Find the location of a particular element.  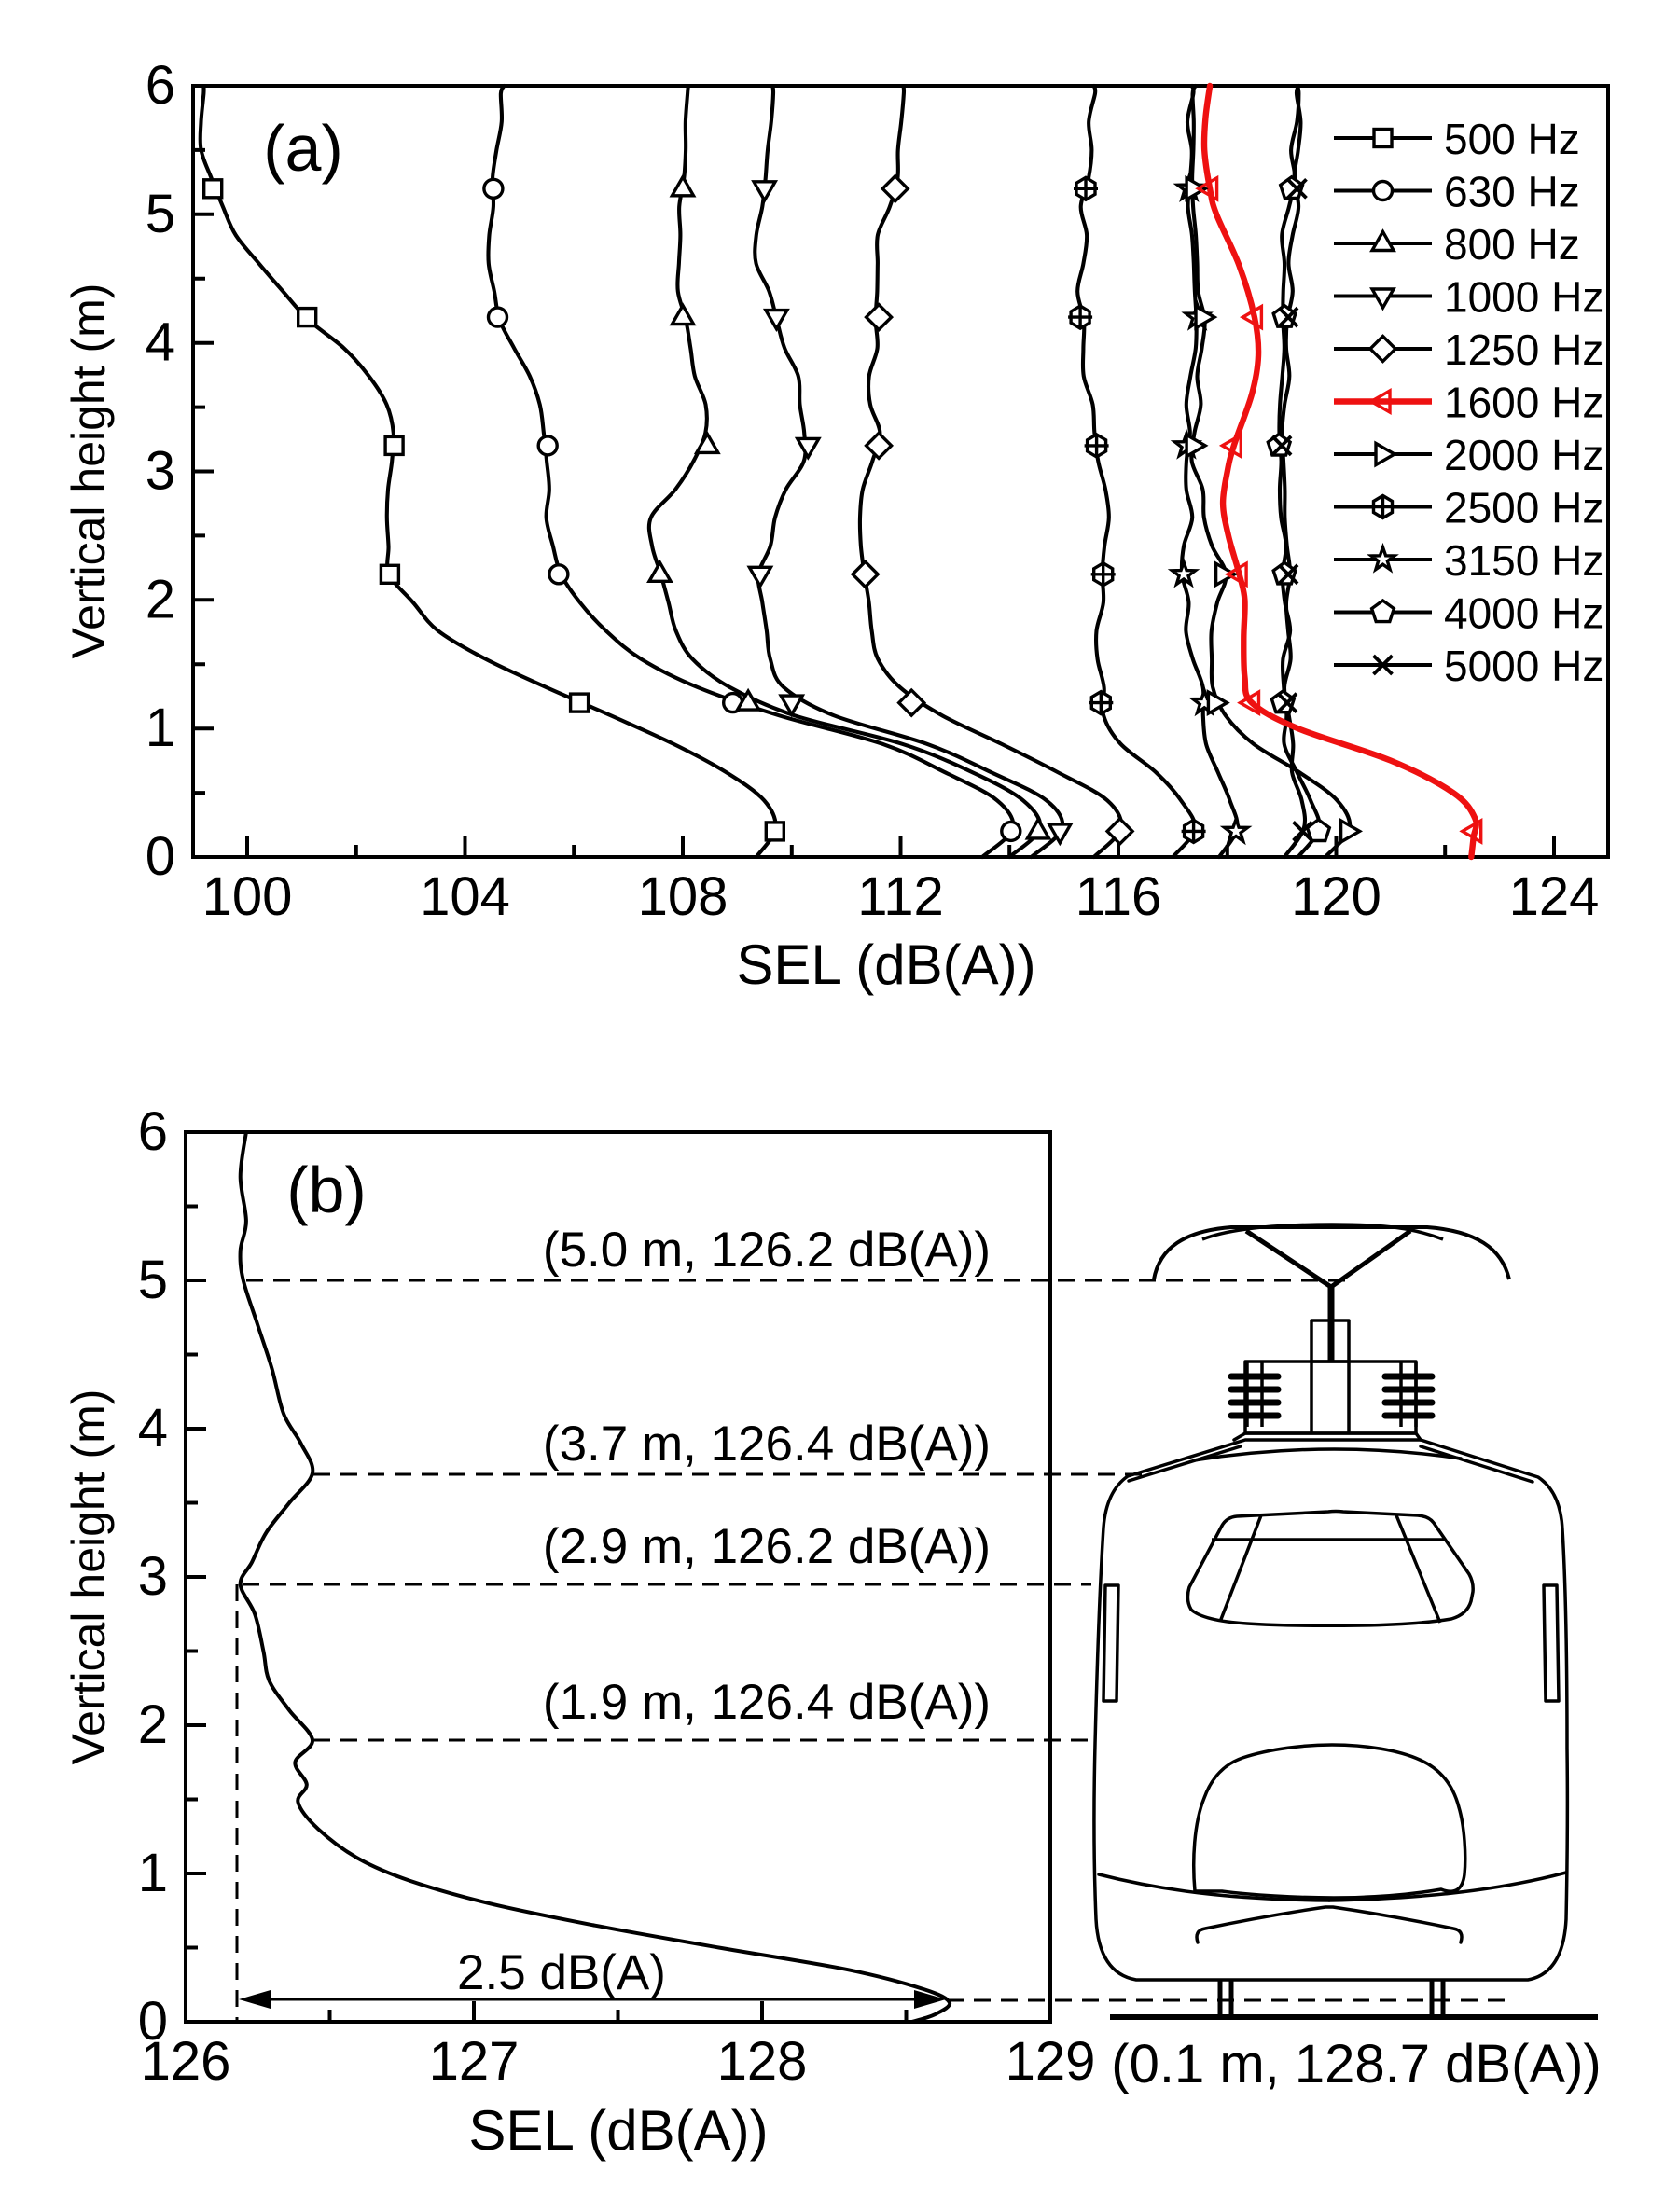

svg-text: (3.7 m, 126.4 dB(A)) is located at coordinates (767, 1445).